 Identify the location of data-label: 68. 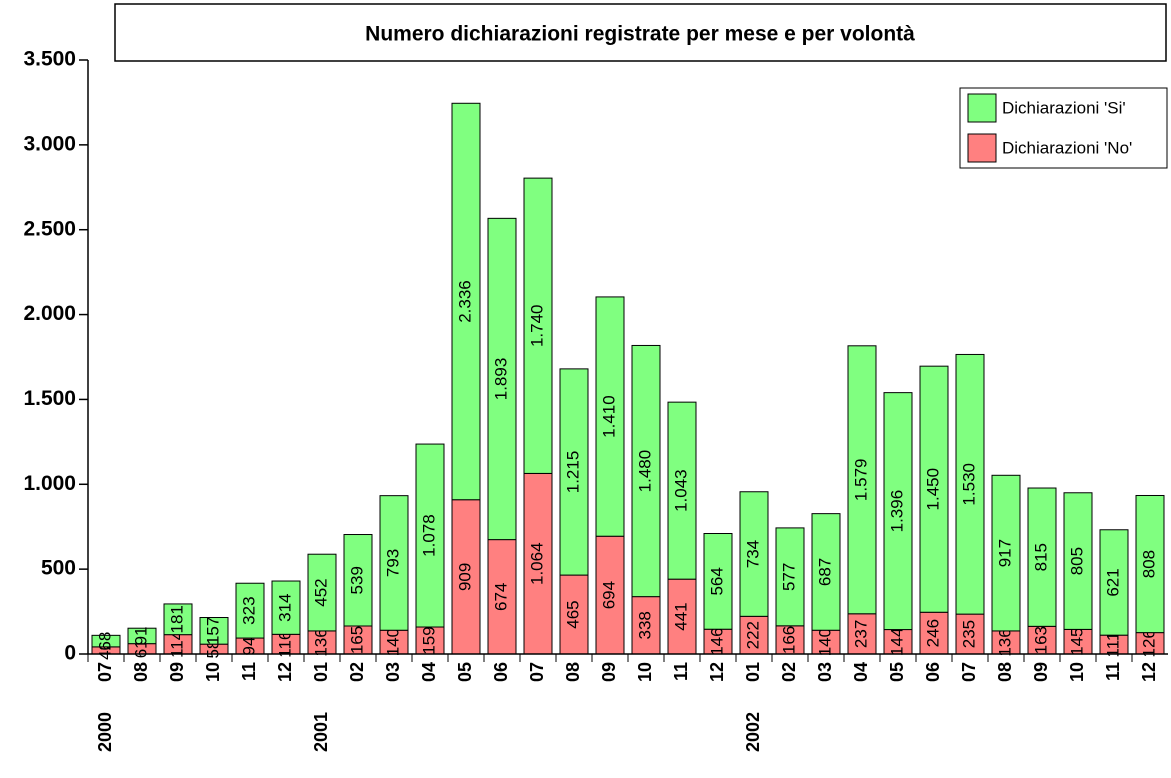
(104, 641).